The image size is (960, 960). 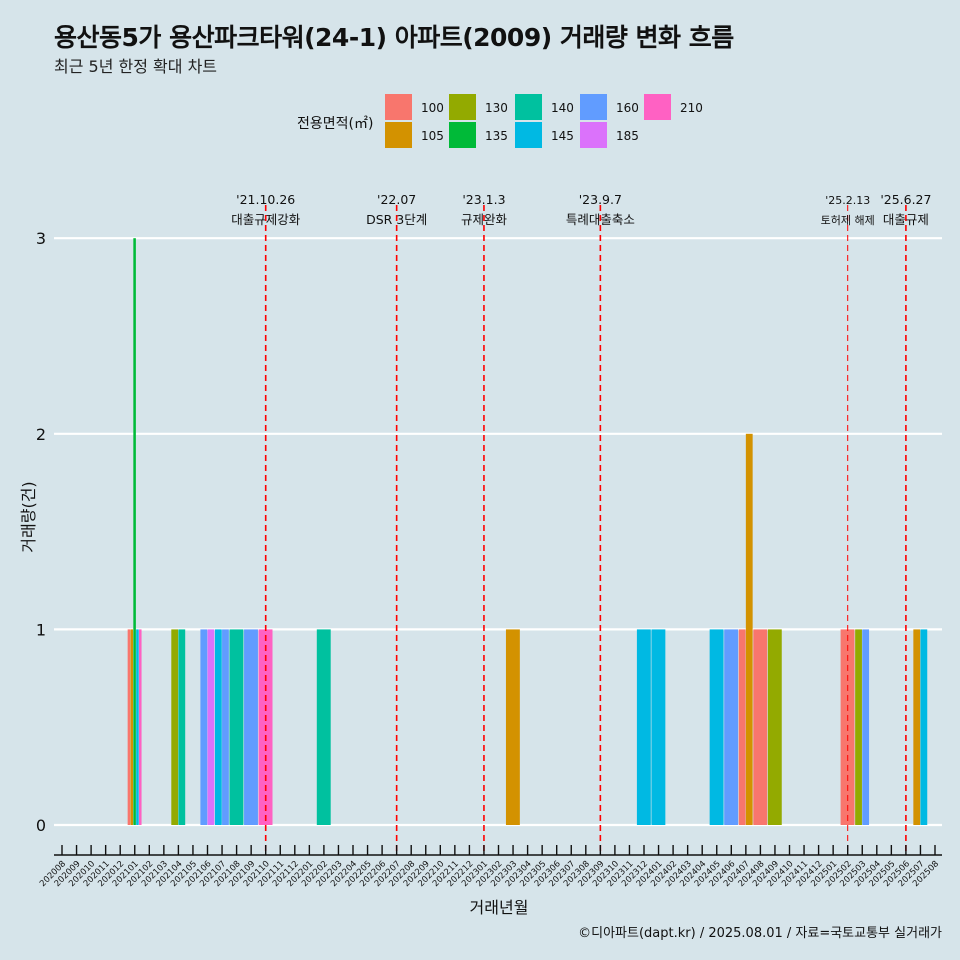 I want to click on event-label-5: 대출규제, so click(x=906, y=219).